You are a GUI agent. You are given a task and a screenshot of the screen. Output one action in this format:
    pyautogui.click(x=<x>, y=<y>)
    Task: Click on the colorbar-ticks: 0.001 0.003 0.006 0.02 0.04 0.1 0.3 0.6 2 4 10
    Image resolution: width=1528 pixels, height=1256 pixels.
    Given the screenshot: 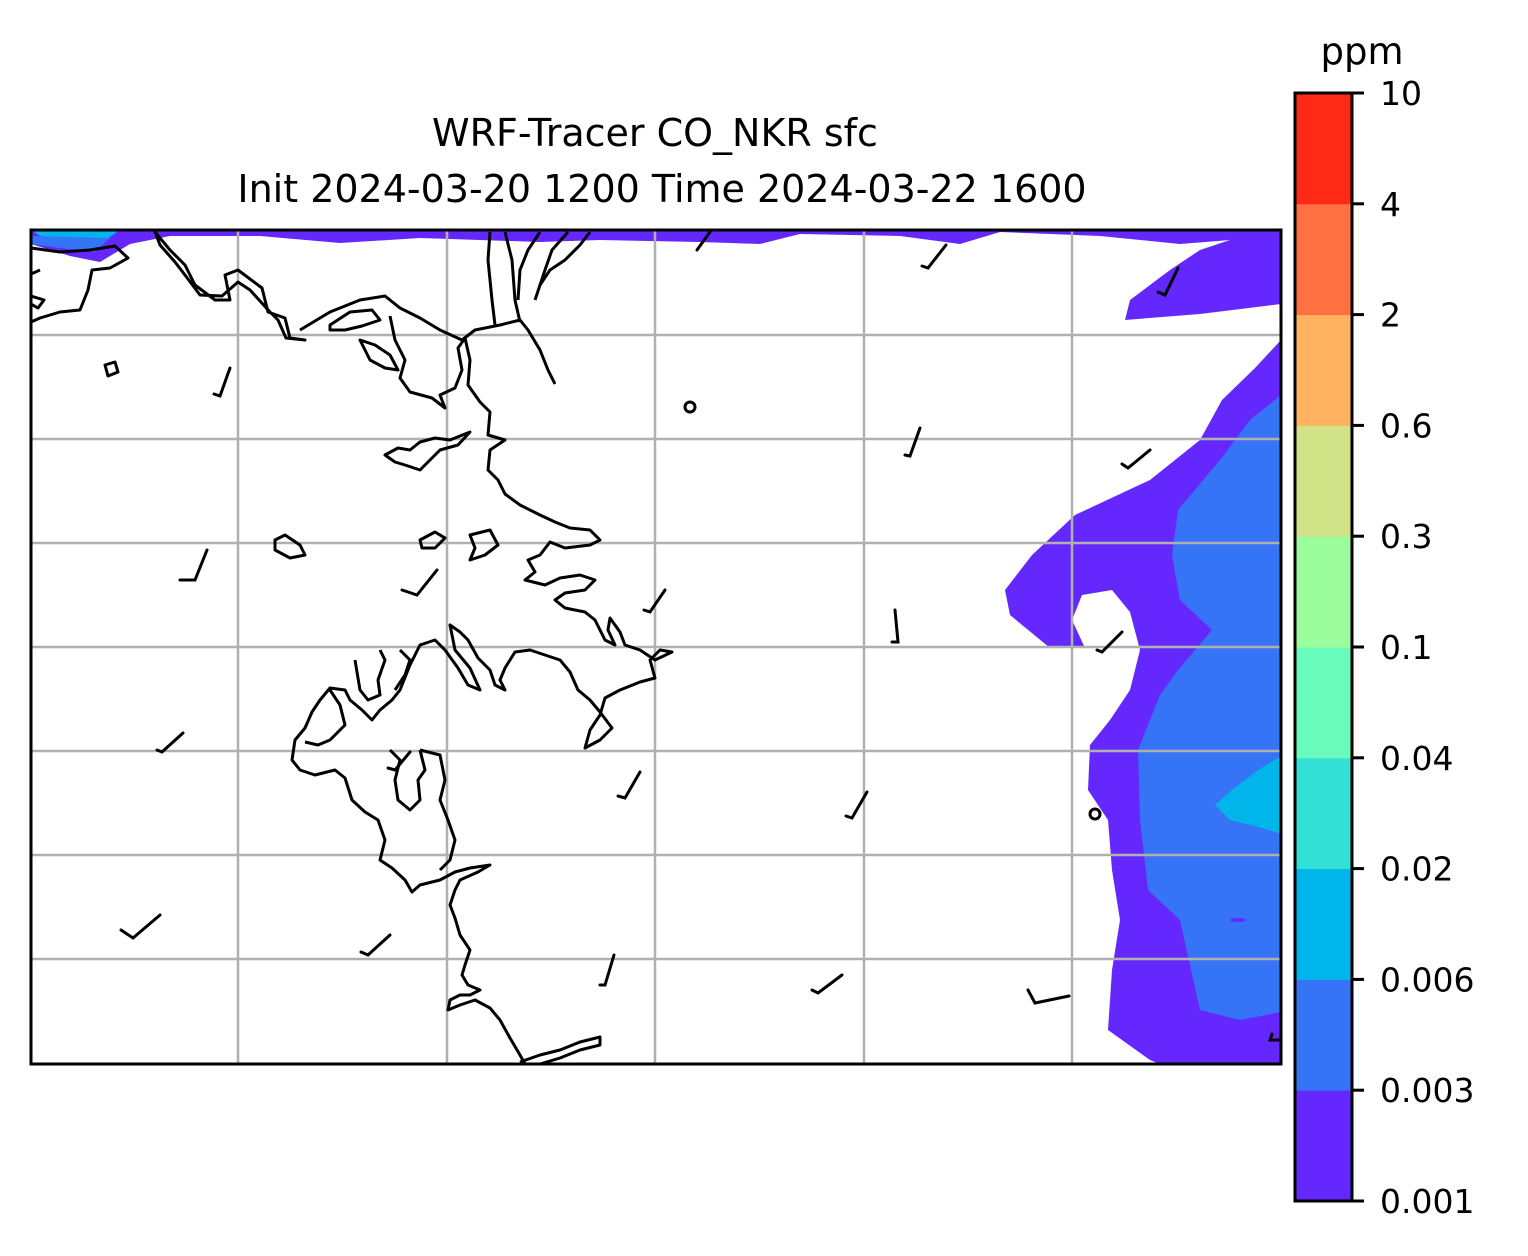 What is the action you would take?
    pyautogui.click(x=1413, y=647)
    